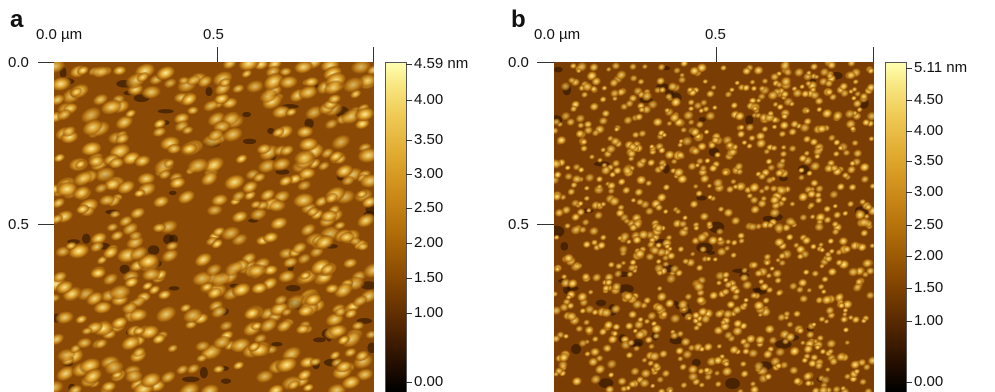 Image resolution: width=995 pixels, height=392 pixels. What do you see at coordinates (941, 67) in the screenshot?
I see `colorbar-label: 5.11 nm` at bounding box center [941, 67].